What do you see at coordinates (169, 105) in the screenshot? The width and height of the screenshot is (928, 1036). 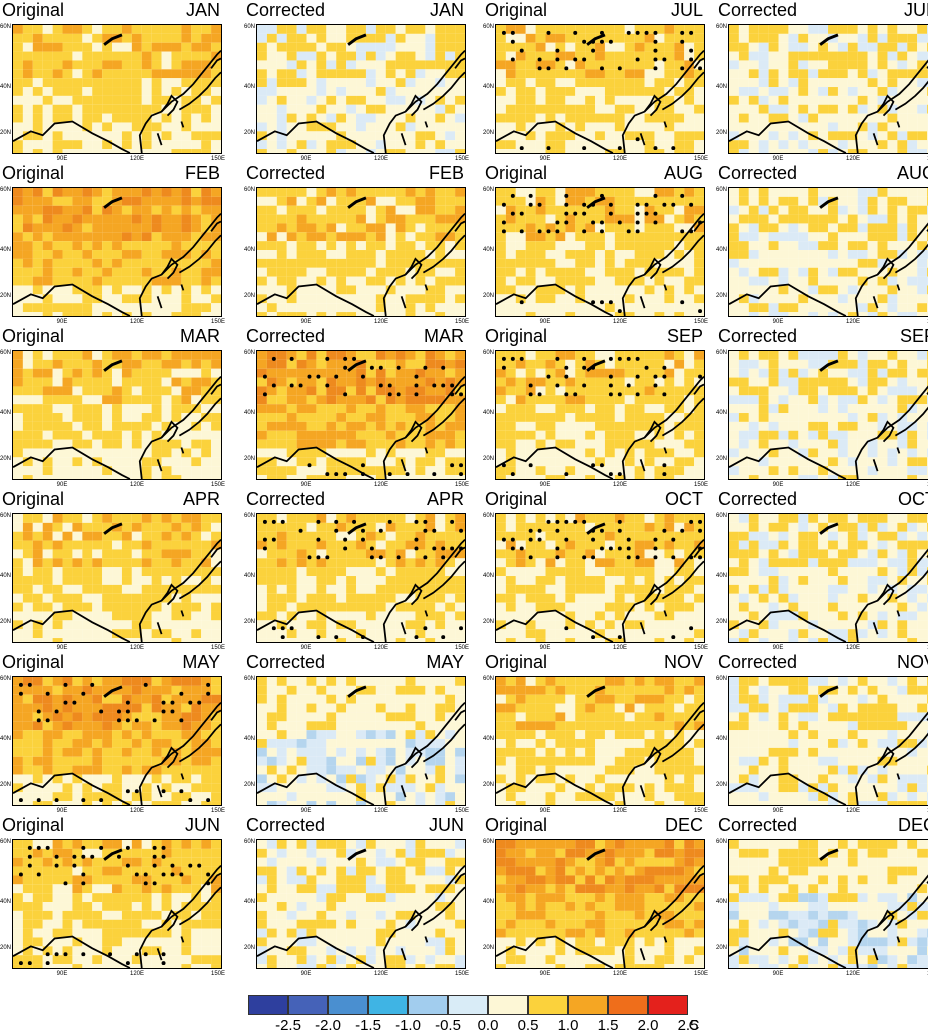 I see `coastline` at bounding box center [169, 105].